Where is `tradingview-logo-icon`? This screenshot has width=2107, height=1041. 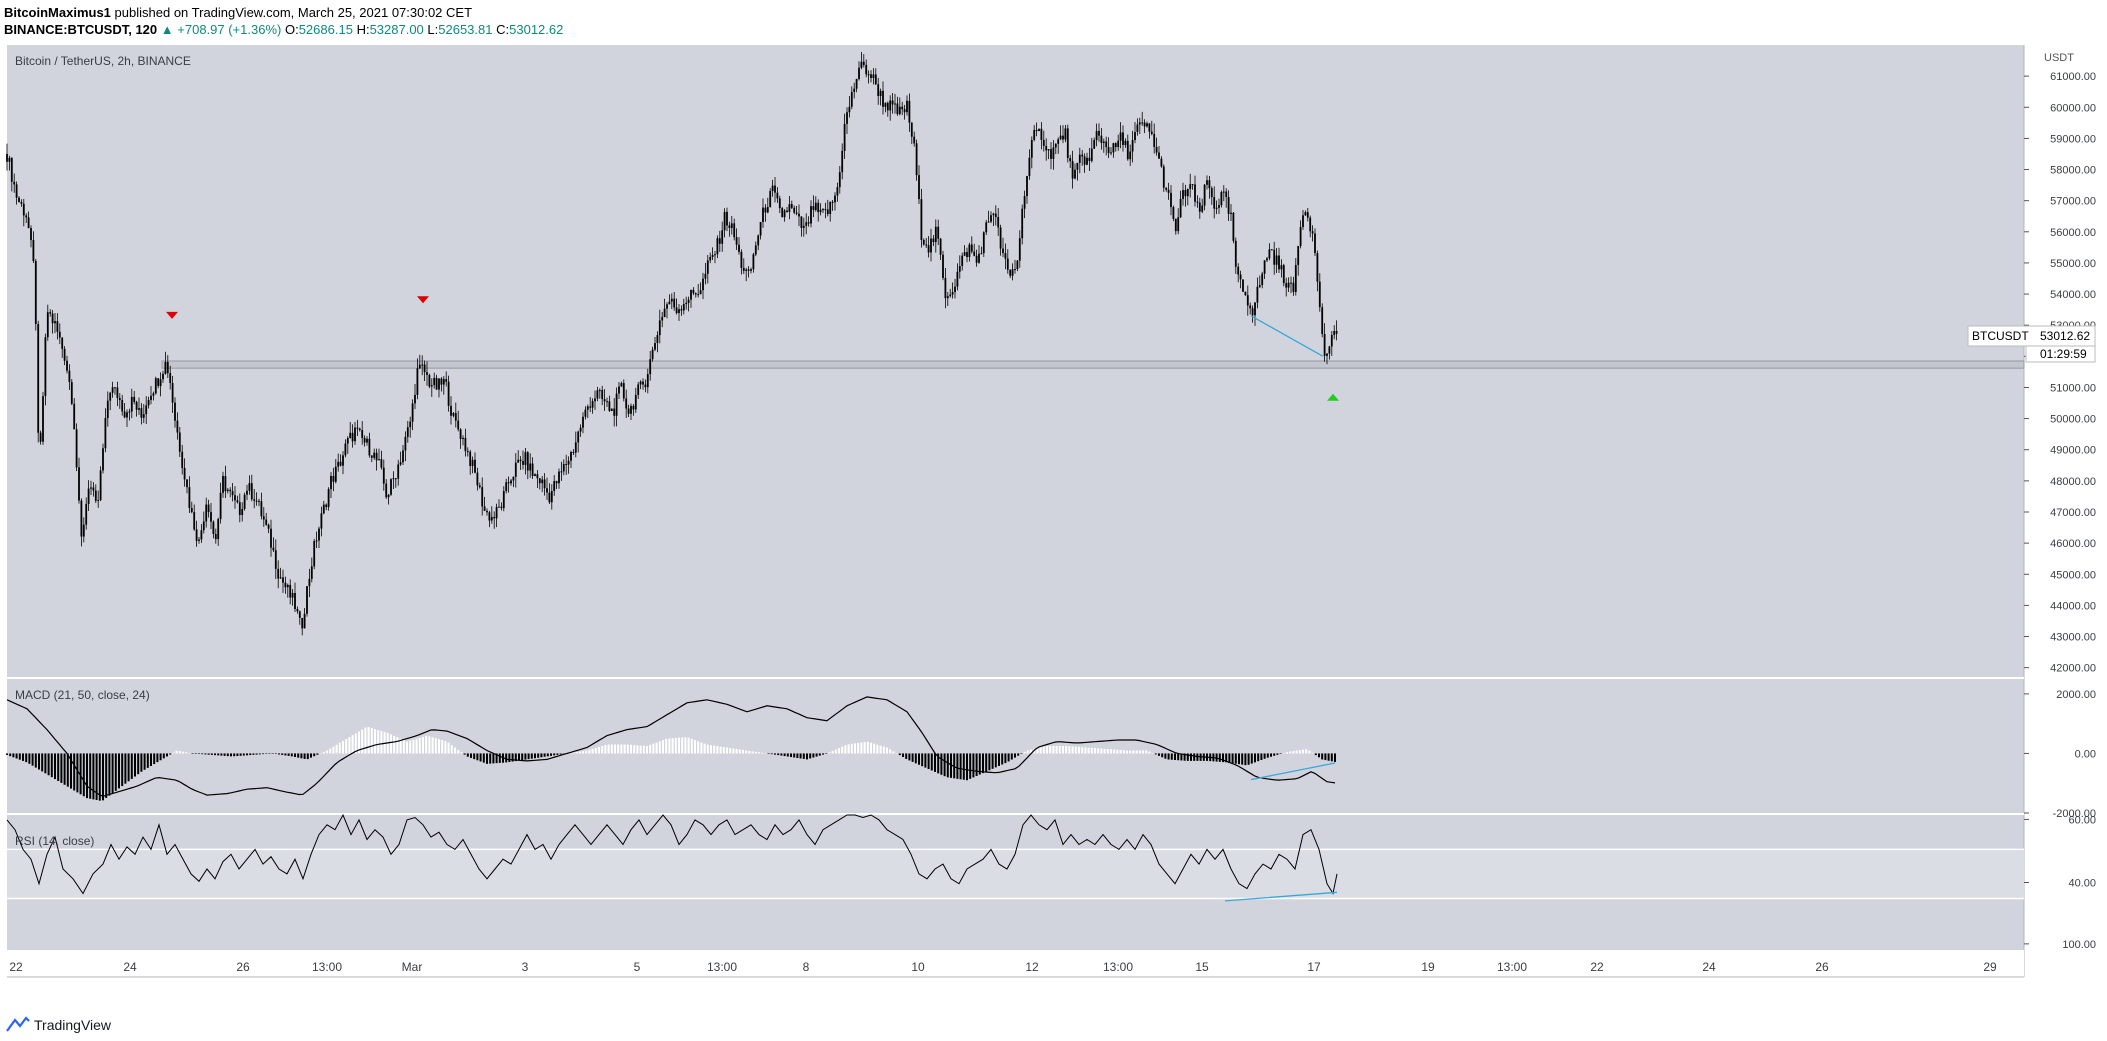 tradingview-logo-icon is located at coordinates (18, 1024).